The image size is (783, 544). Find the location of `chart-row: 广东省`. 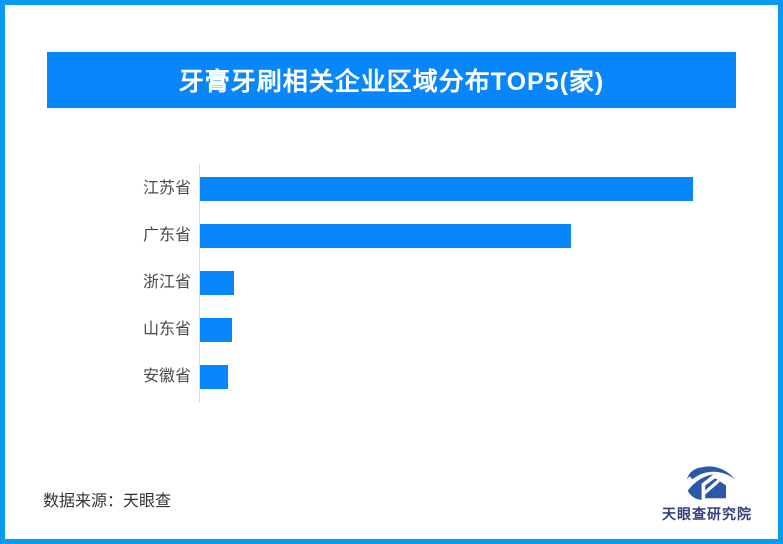

chart-row: 广东省 is located at coordinates (391, 236).